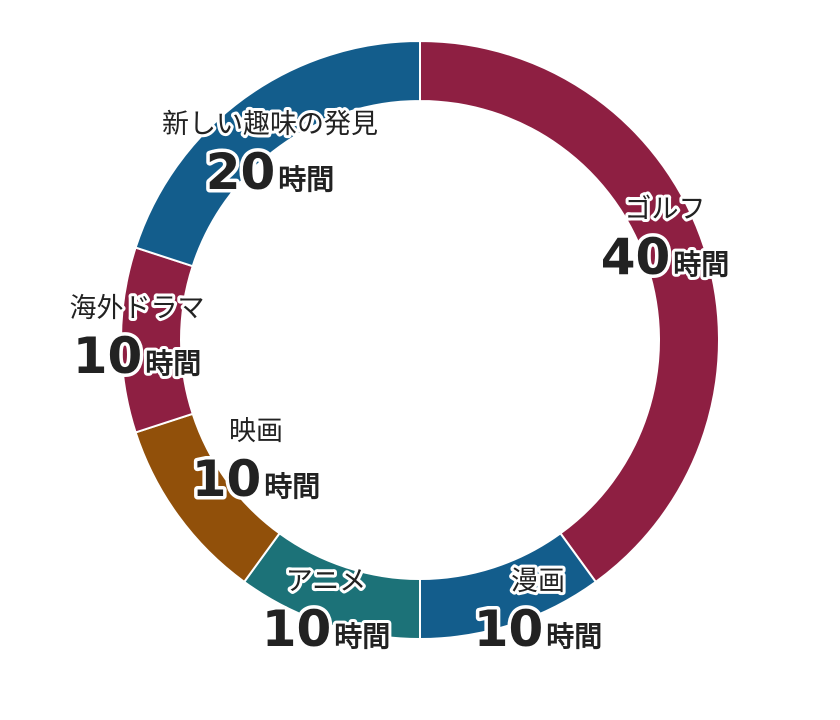 The height and width of the screenshot is (720, 840). I want to click on slice-category-label: 海外ドラマ, so click(137, 308).